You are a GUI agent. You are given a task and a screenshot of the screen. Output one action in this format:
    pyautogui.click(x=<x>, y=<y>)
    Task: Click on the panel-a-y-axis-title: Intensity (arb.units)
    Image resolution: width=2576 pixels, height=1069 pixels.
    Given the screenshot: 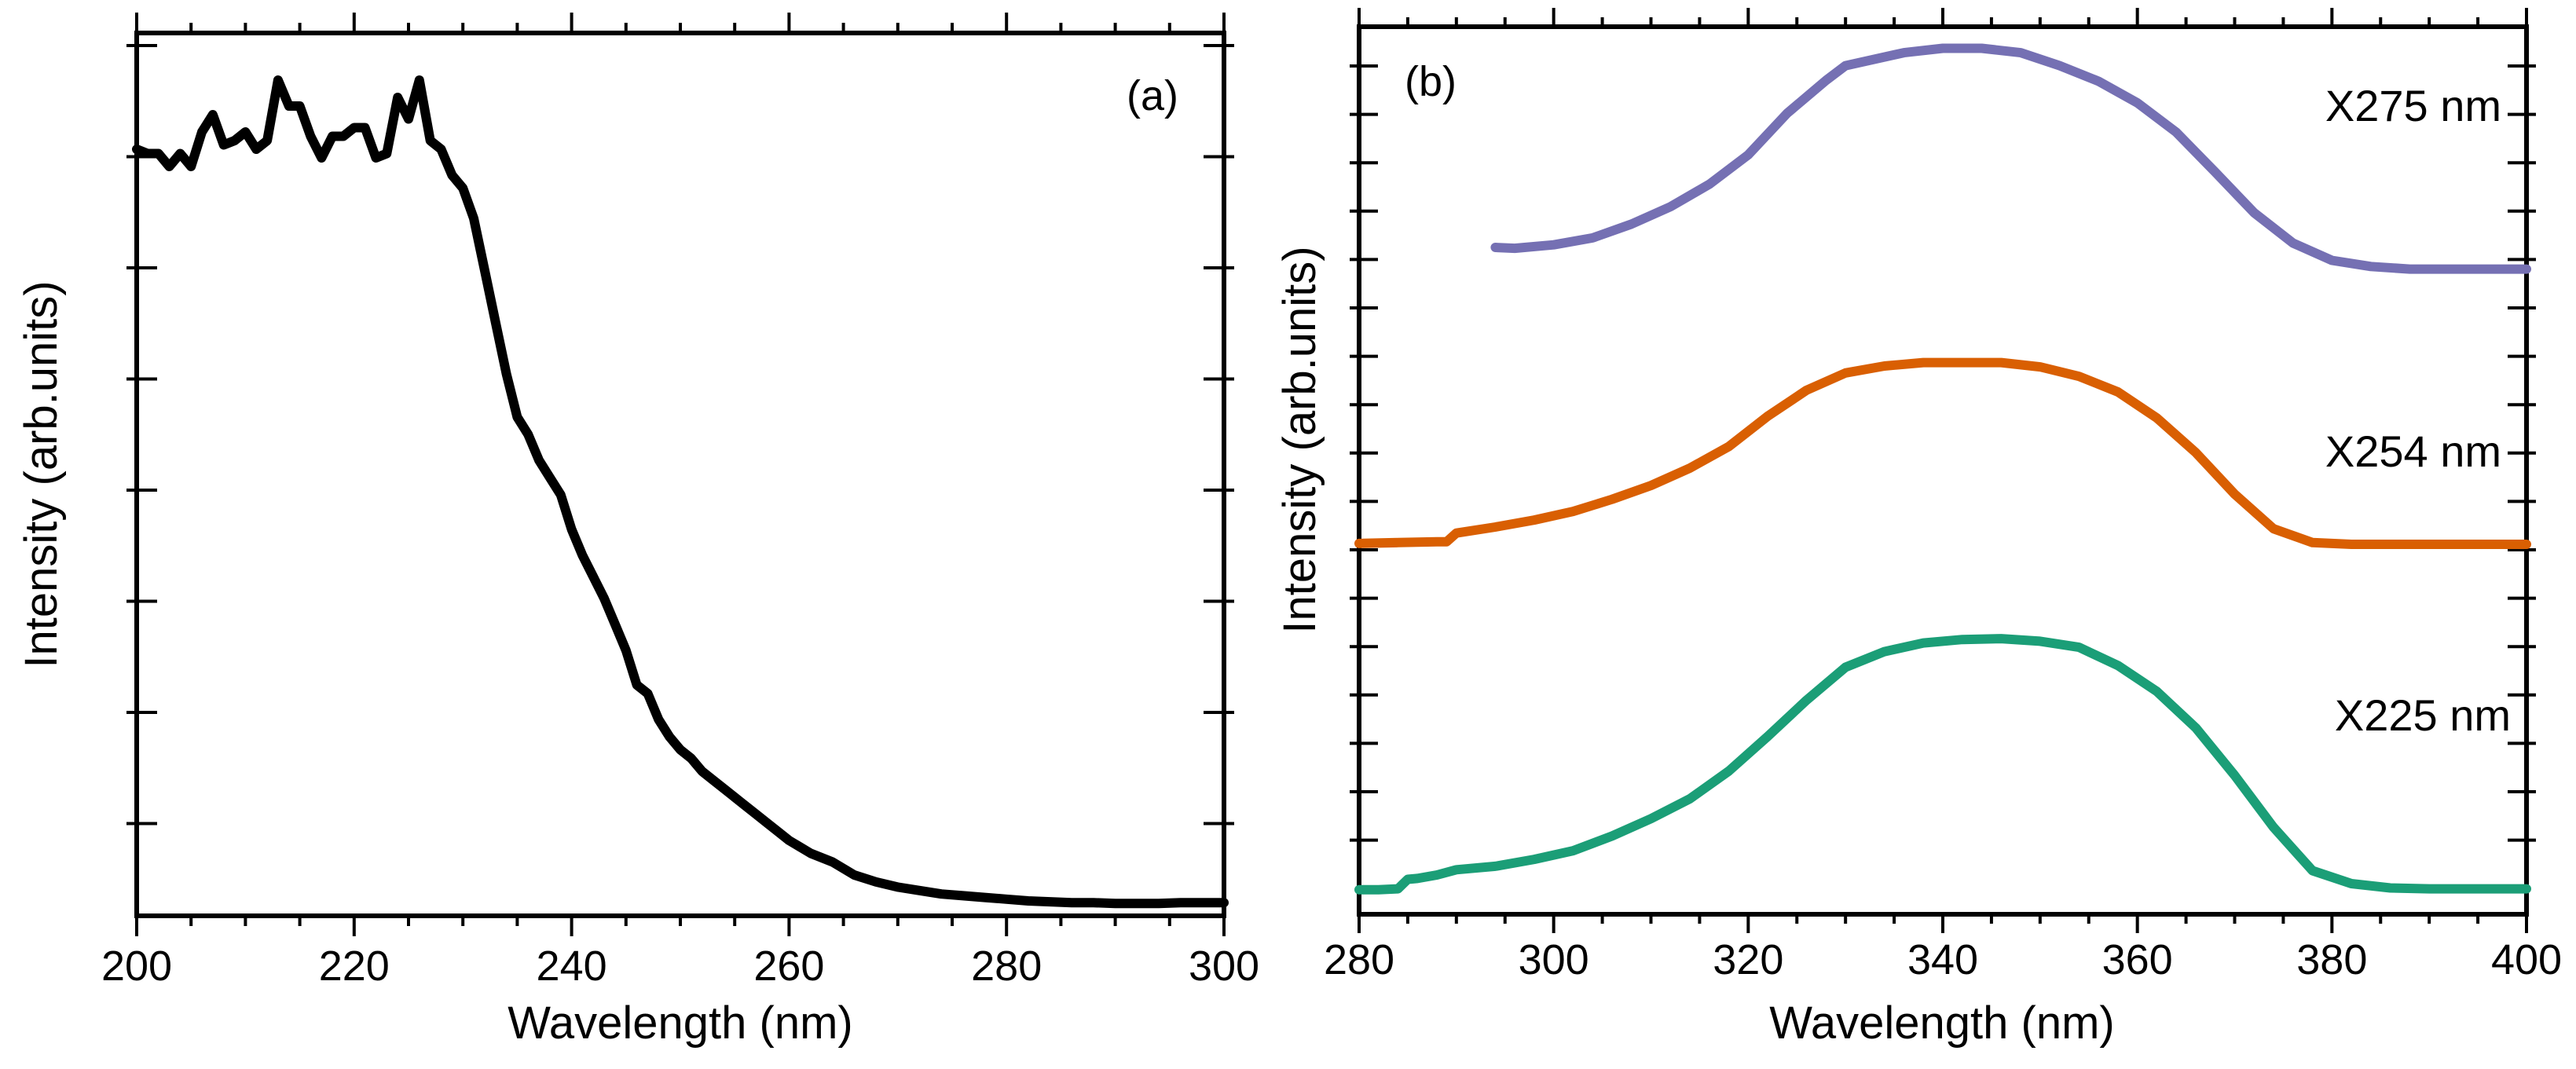 What is the action you would take?
    pyautogui.click(x=41, y=474)
    